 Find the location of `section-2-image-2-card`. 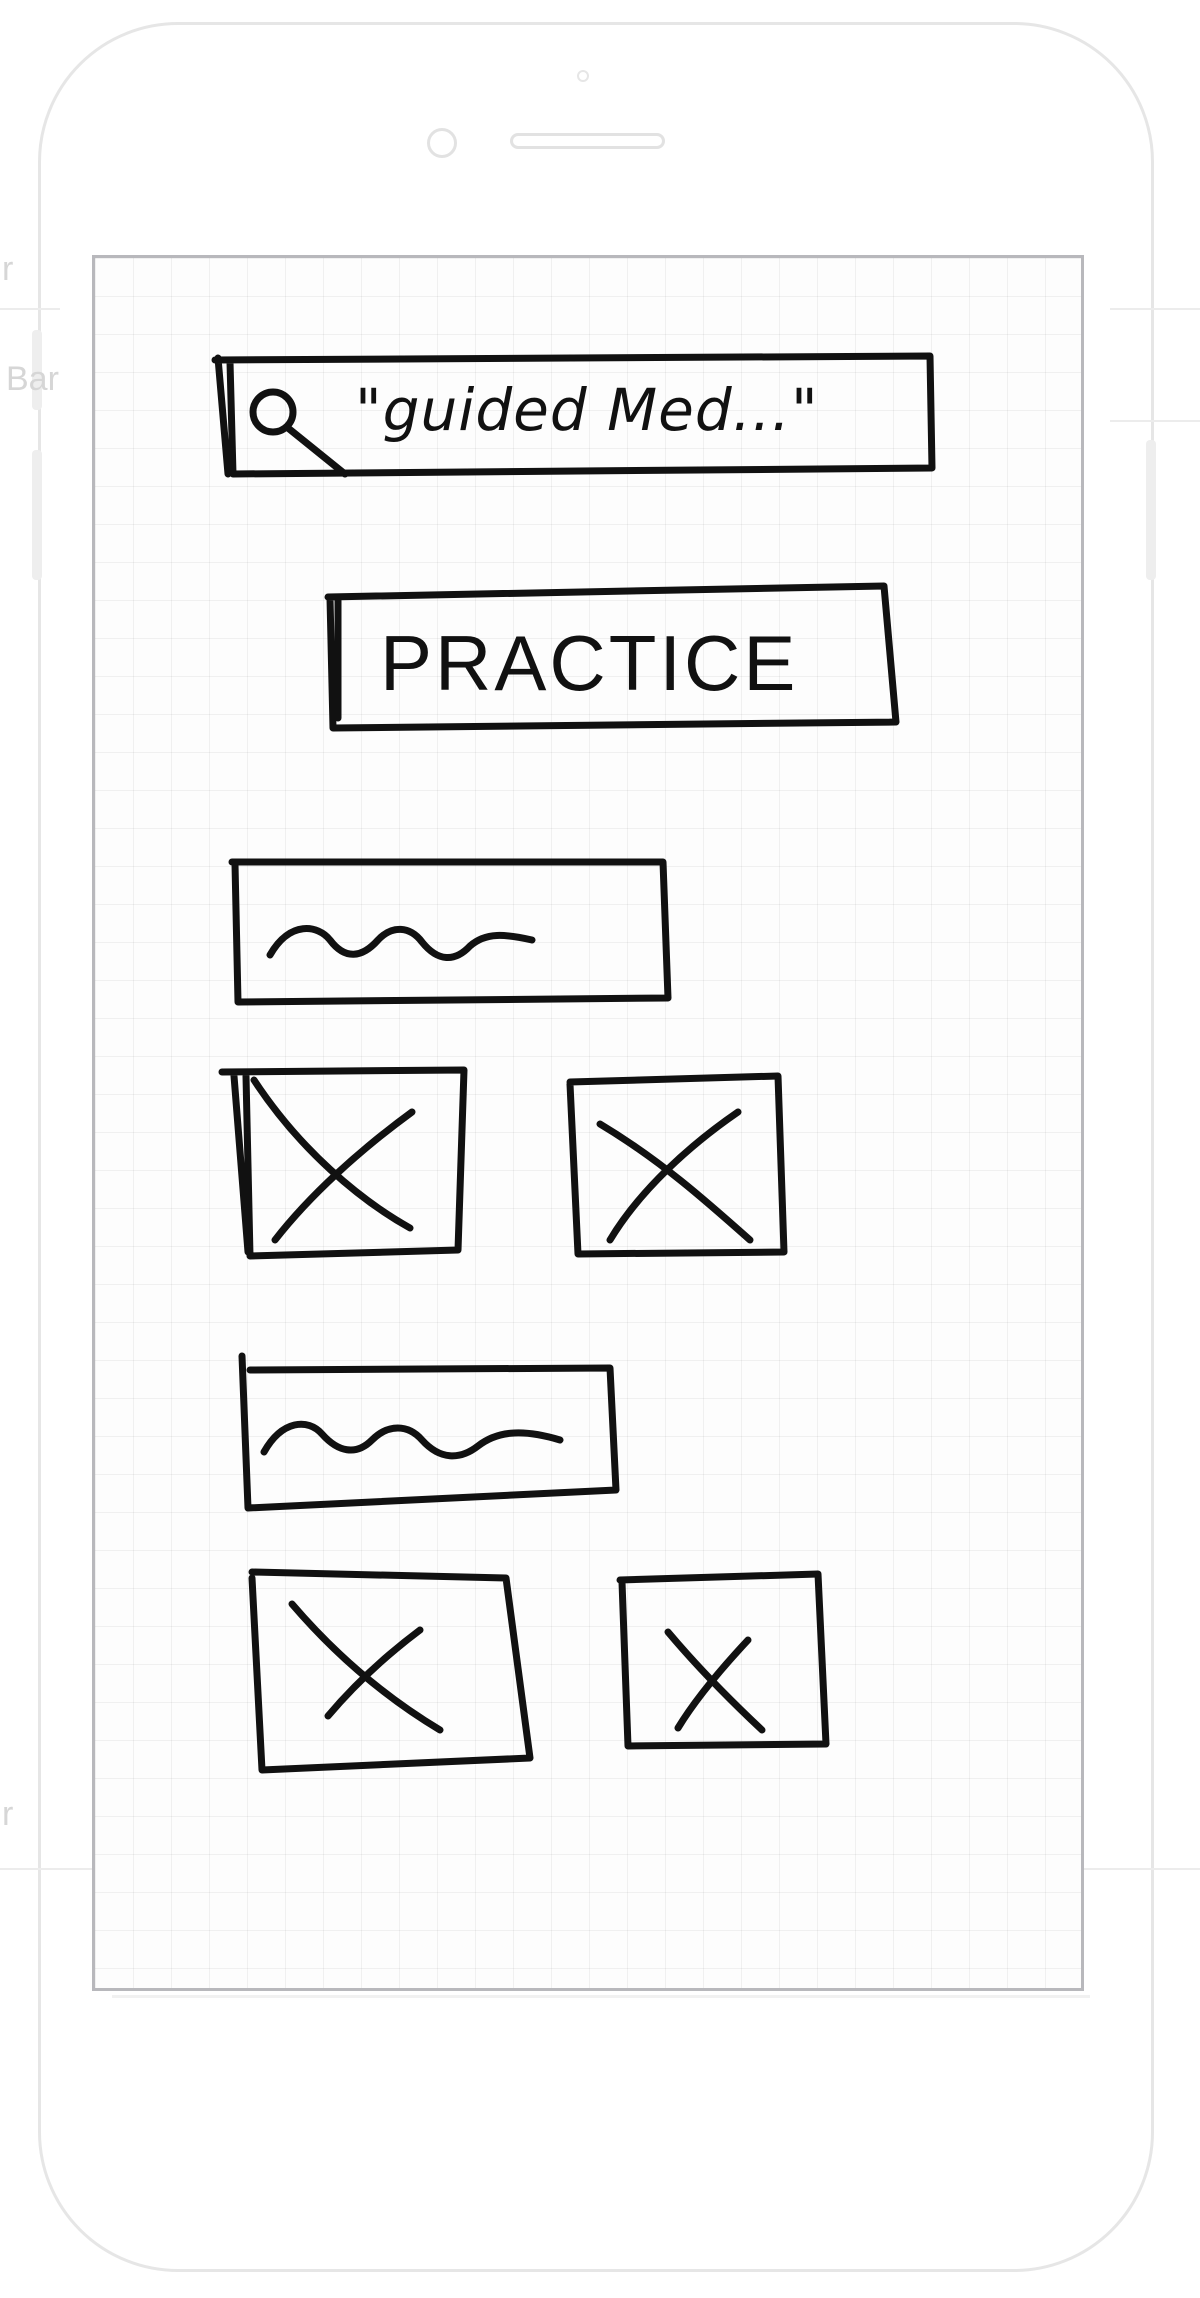

section-2-image-2-card is located at coordinates (723, 1660).